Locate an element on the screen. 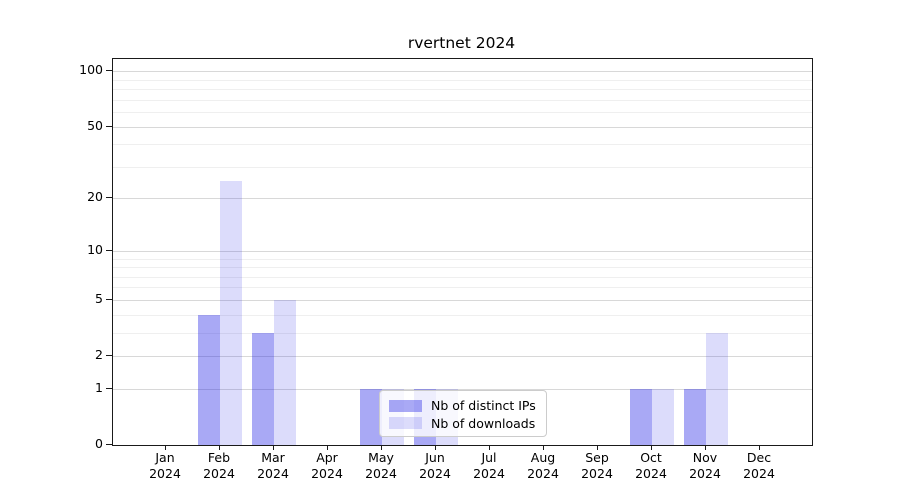  bar-oct-downloads is located at coordinates (663, 416).